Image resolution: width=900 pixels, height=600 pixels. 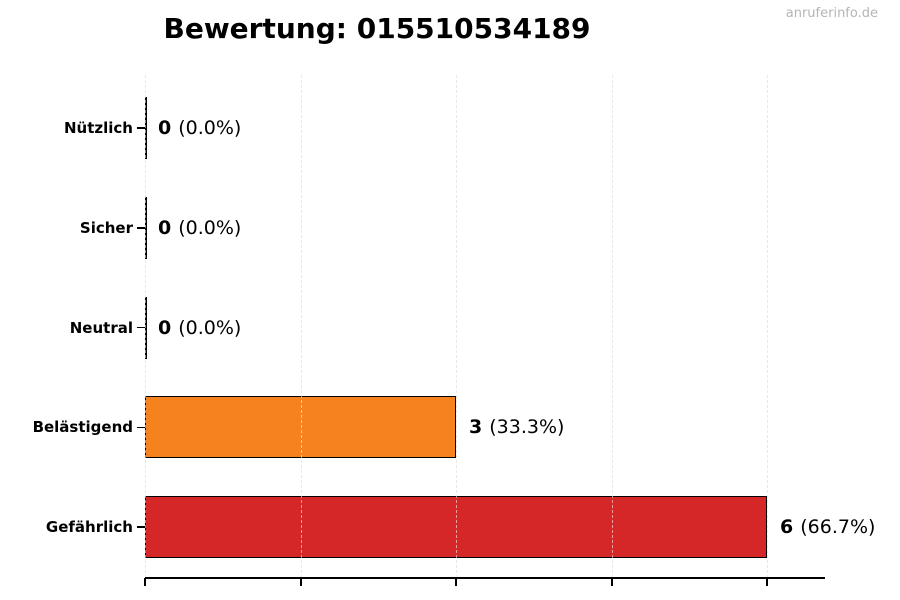 I want to click on value-label-belästigend: 3 (33.3%), so click(x=516, y=427).